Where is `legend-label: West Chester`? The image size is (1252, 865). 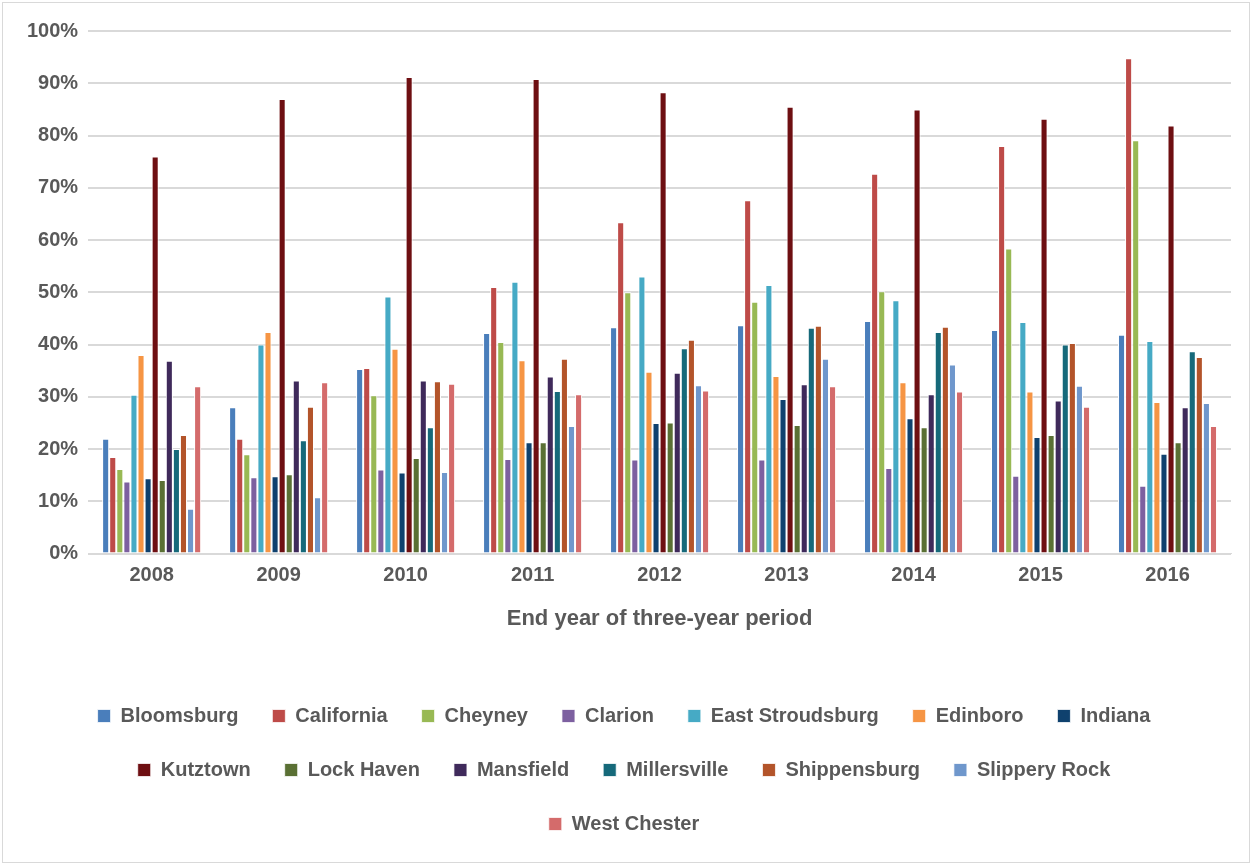
legend-label: West Chester is located at coordinates (635, 822).